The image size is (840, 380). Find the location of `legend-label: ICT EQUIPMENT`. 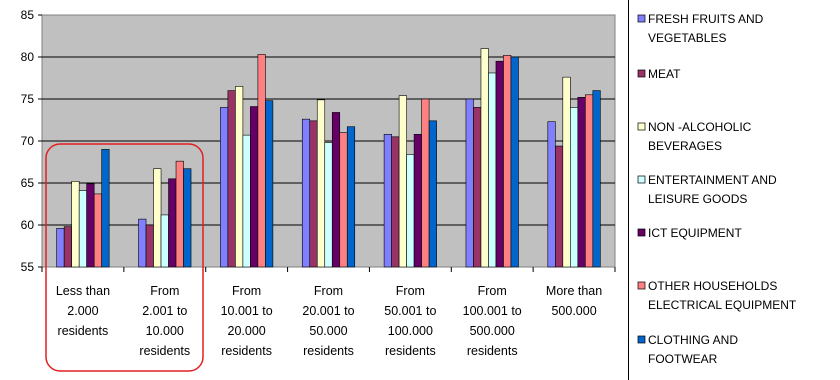

legend-label: ICT EQUIPMENT is located at coordinates (695, 233).